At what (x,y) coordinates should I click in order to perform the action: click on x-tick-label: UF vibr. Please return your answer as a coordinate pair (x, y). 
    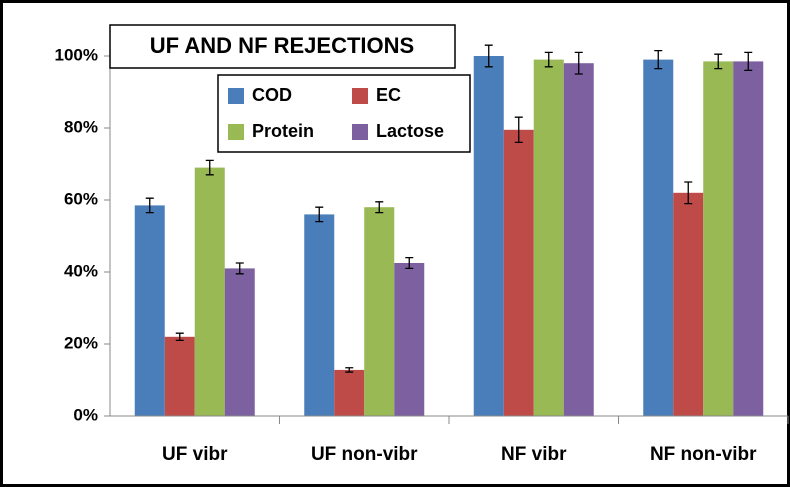
    Looking at the image, I should click on (195, 454).